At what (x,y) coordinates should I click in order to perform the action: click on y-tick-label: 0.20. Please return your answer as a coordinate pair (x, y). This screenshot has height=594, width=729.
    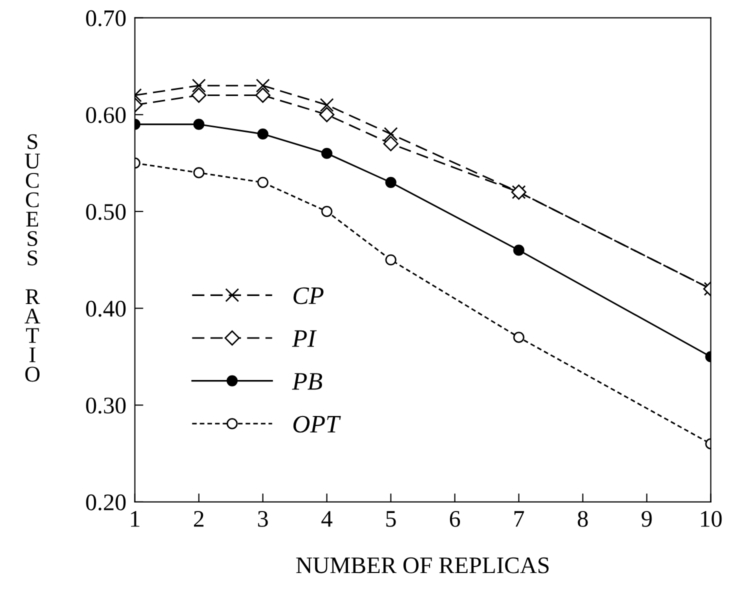
    Looking at the image, I should click on (106, 502).